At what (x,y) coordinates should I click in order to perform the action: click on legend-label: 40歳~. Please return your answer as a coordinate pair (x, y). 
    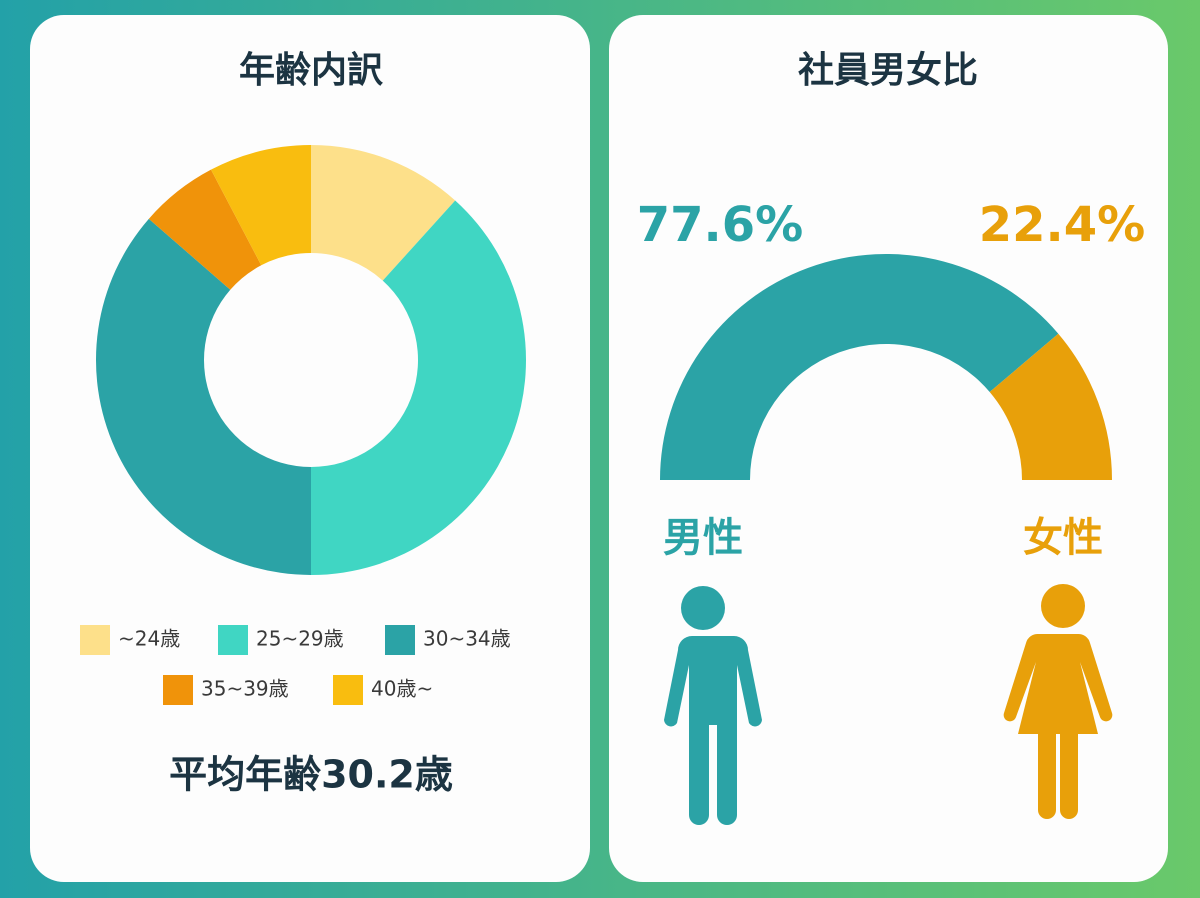
    Looking at the image, I should click on (402, 689).